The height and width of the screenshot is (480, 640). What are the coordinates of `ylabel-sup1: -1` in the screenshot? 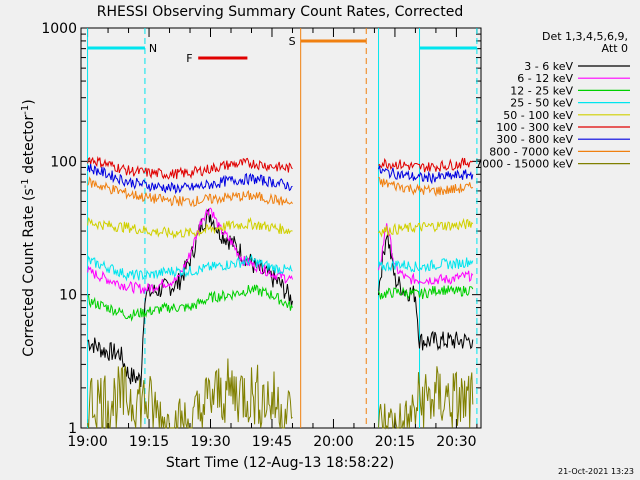 It's located at (25, 183).